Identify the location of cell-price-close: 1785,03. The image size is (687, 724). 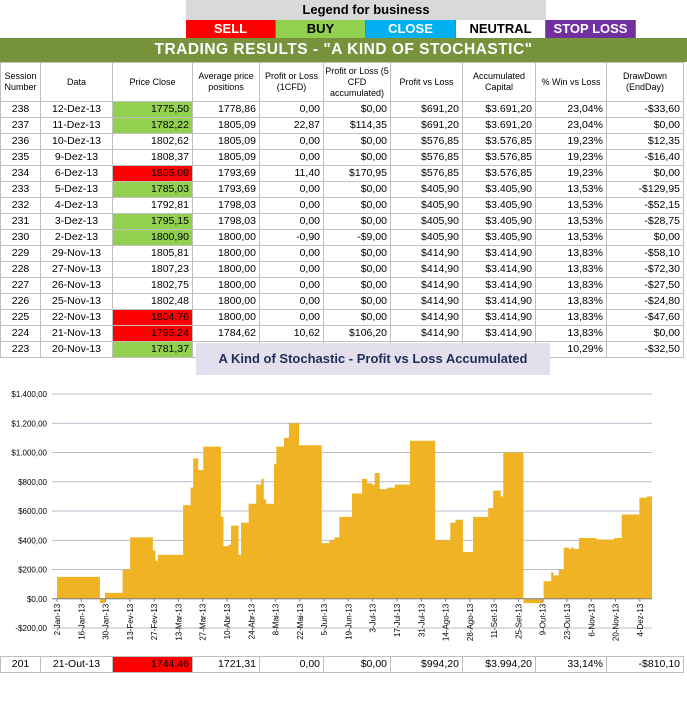
(152, 189).